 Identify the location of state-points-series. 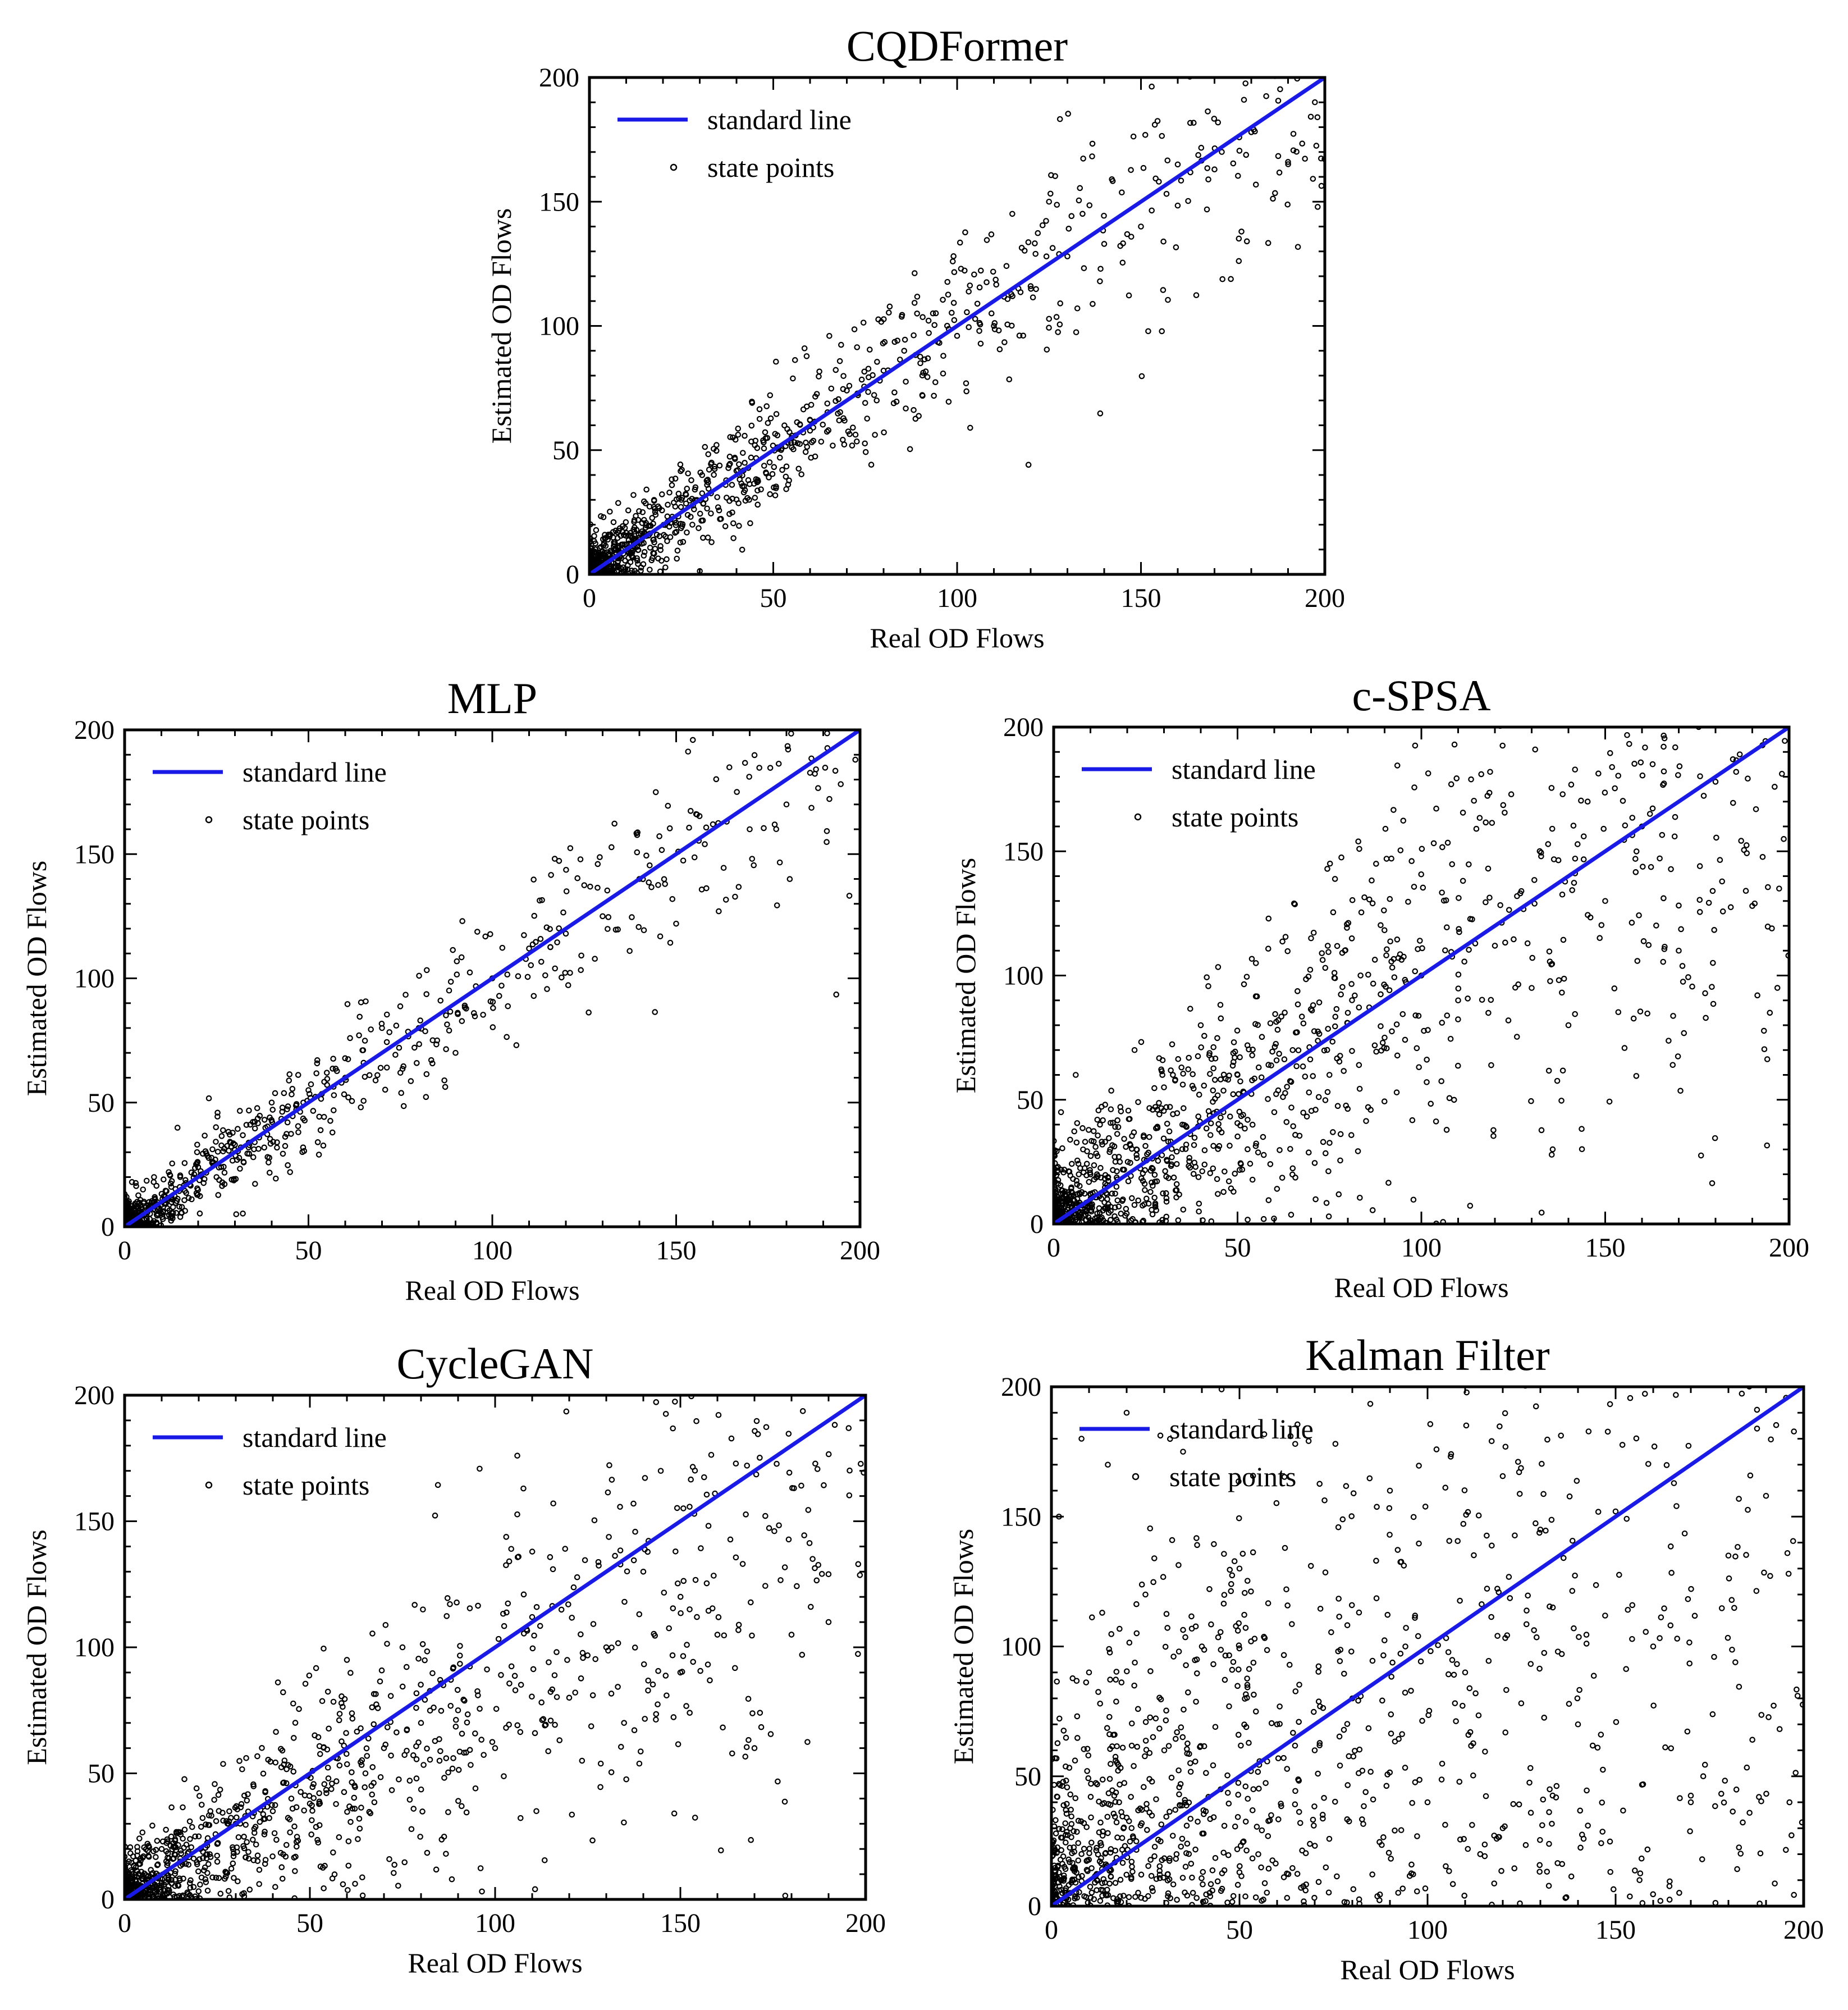
(1422, 887).